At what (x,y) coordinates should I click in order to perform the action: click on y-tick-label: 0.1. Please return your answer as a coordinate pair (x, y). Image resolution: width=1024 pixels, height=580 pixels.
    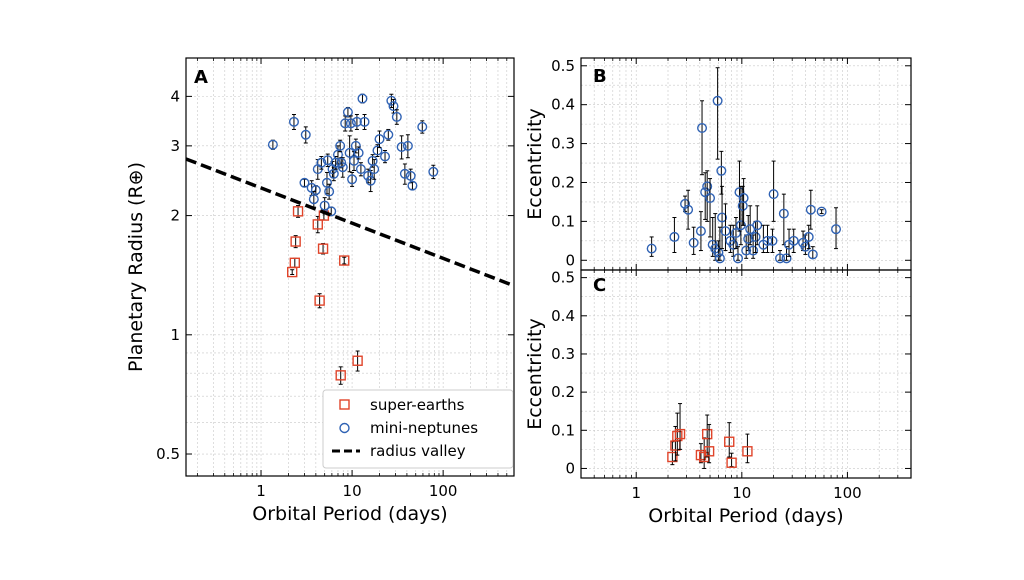
    Looking at the image, I should click on (563, 221).